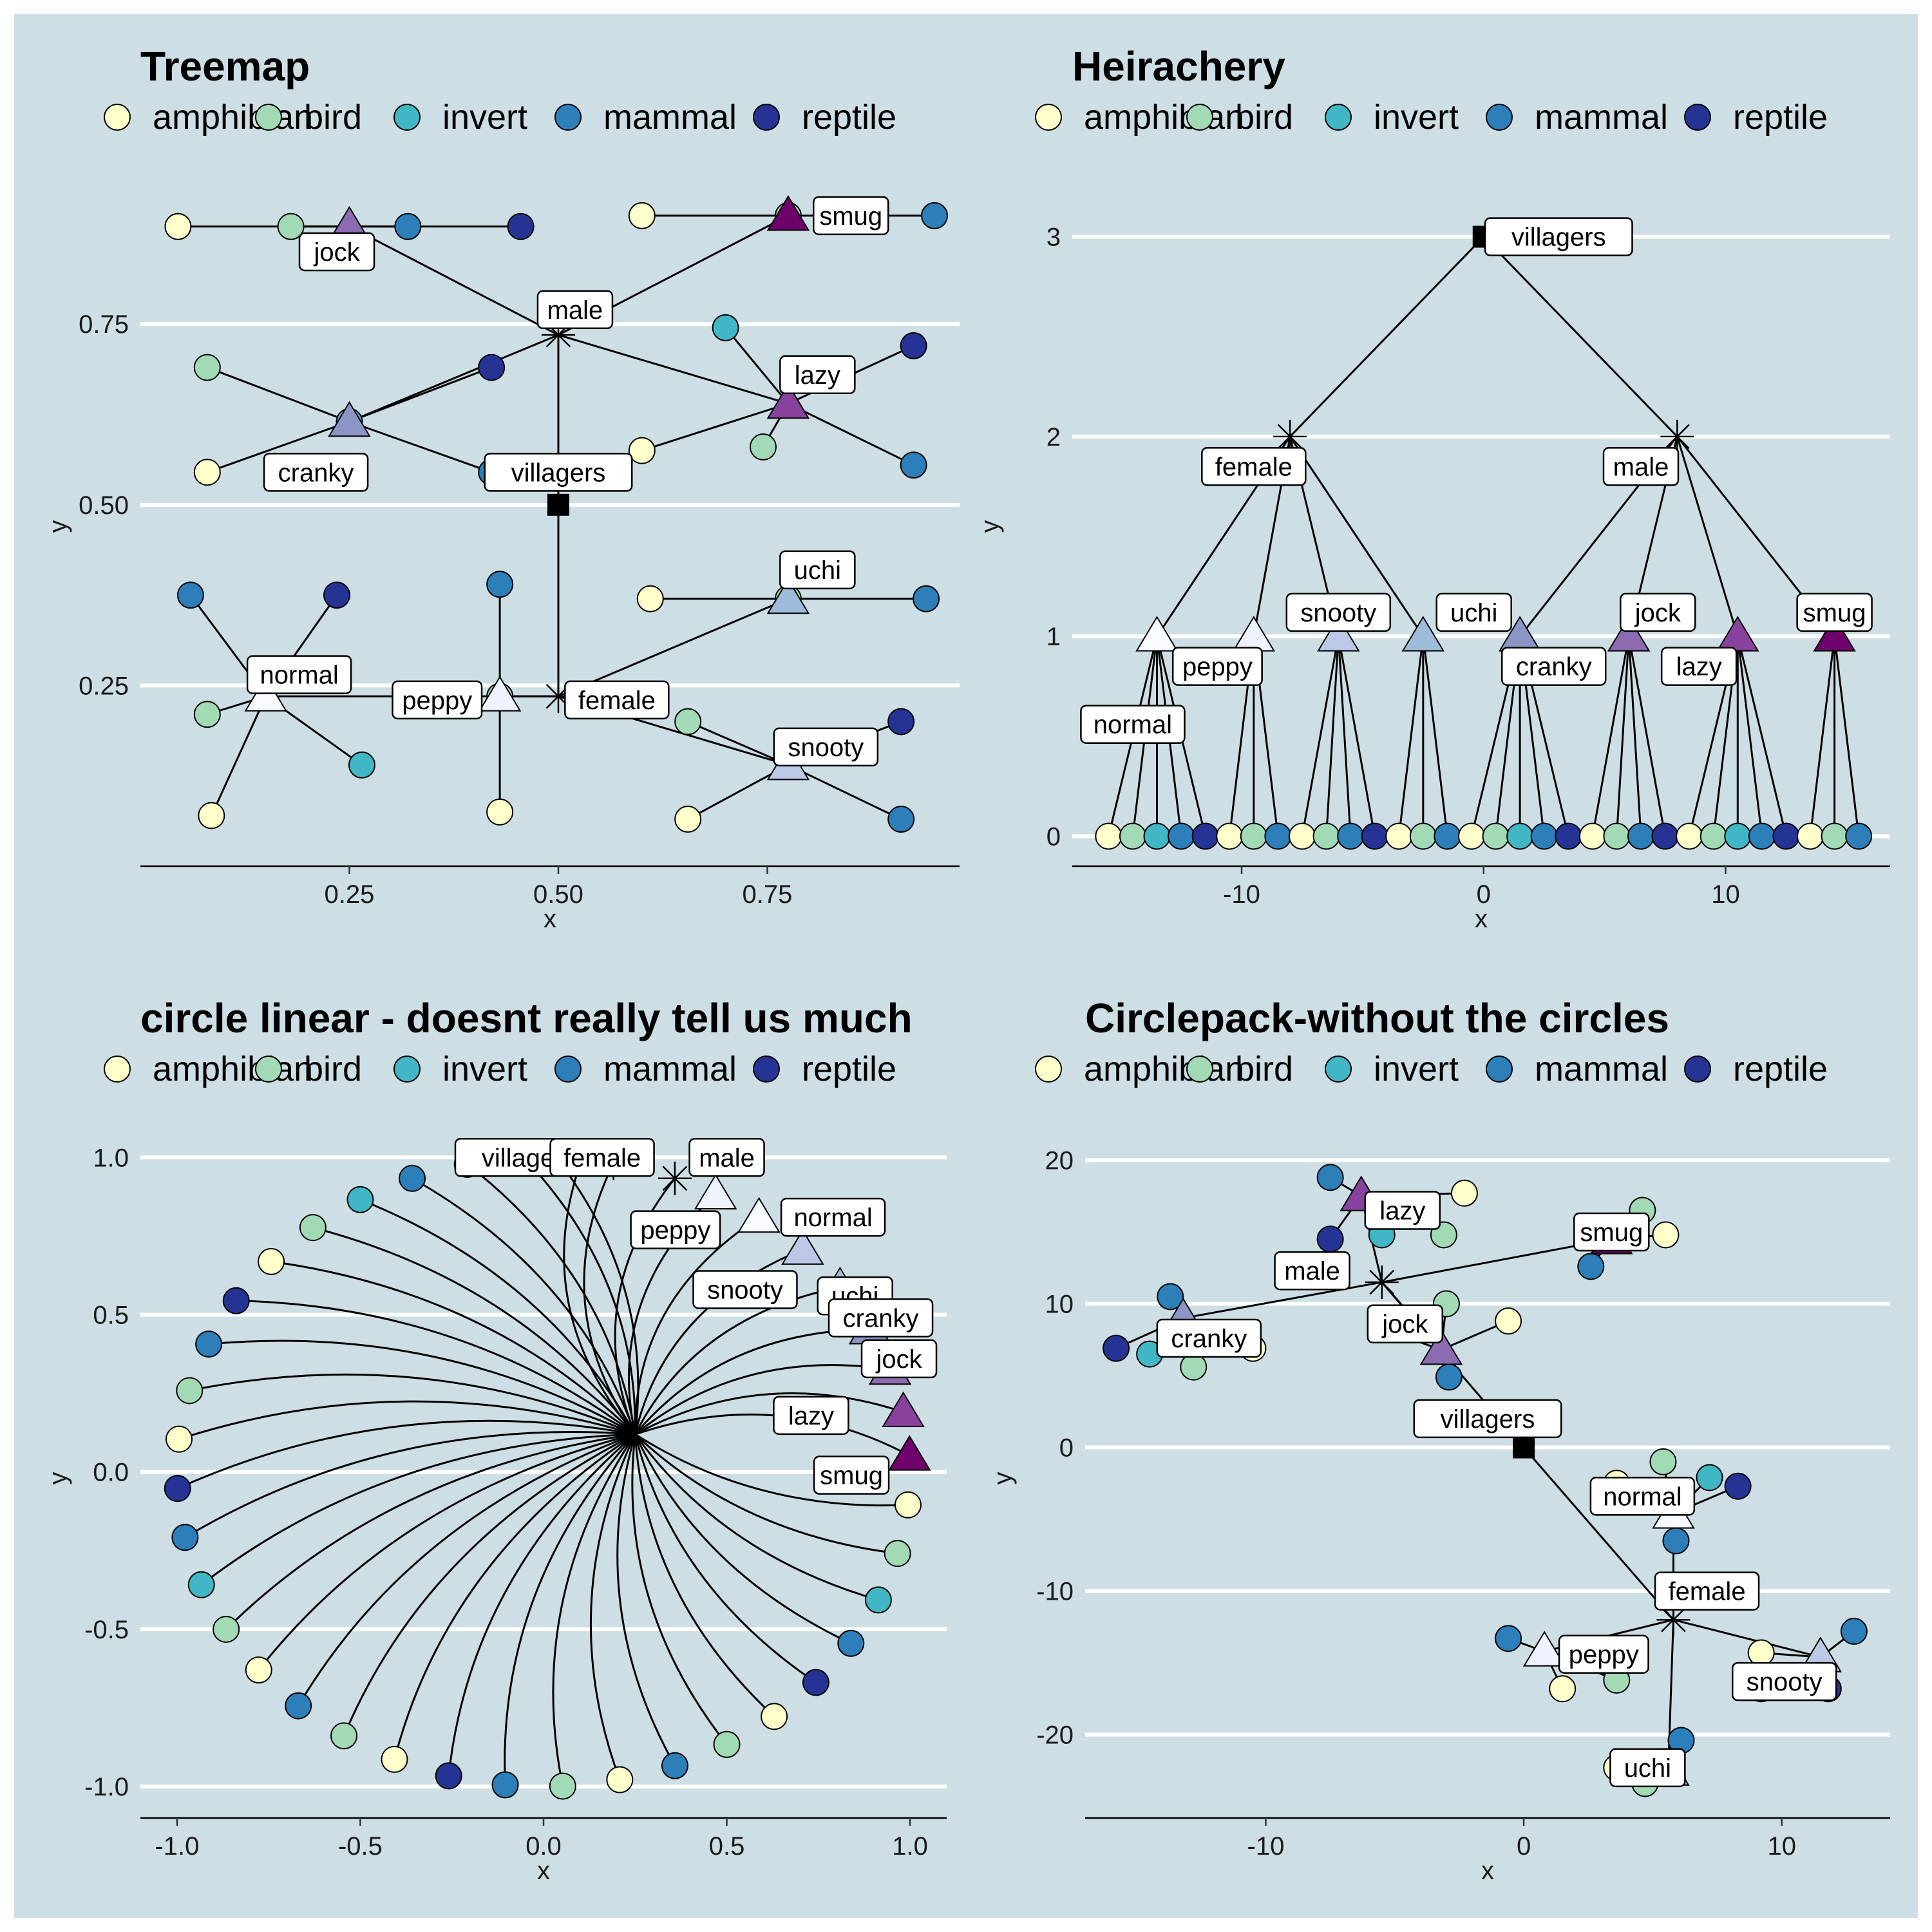 This screenshot has width=1932, height=1932. I want to click on chart-title: Circlepack-without the circles, so click(1377, 1018).